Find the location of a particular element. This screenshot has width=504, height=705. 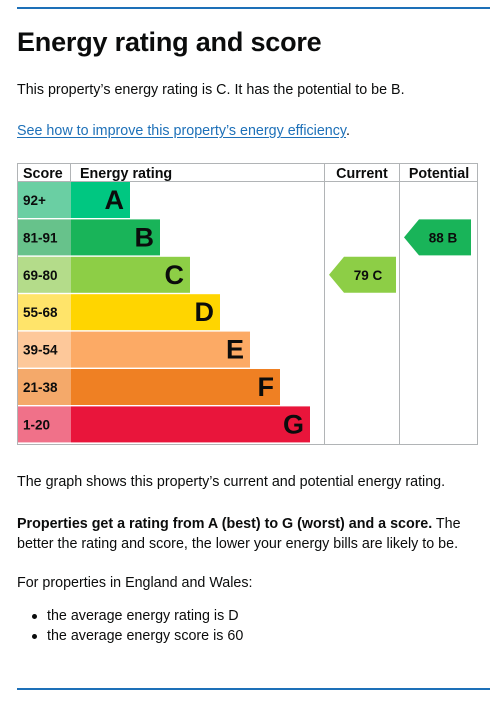

band-bar-a is located at coordinates (100, 200).